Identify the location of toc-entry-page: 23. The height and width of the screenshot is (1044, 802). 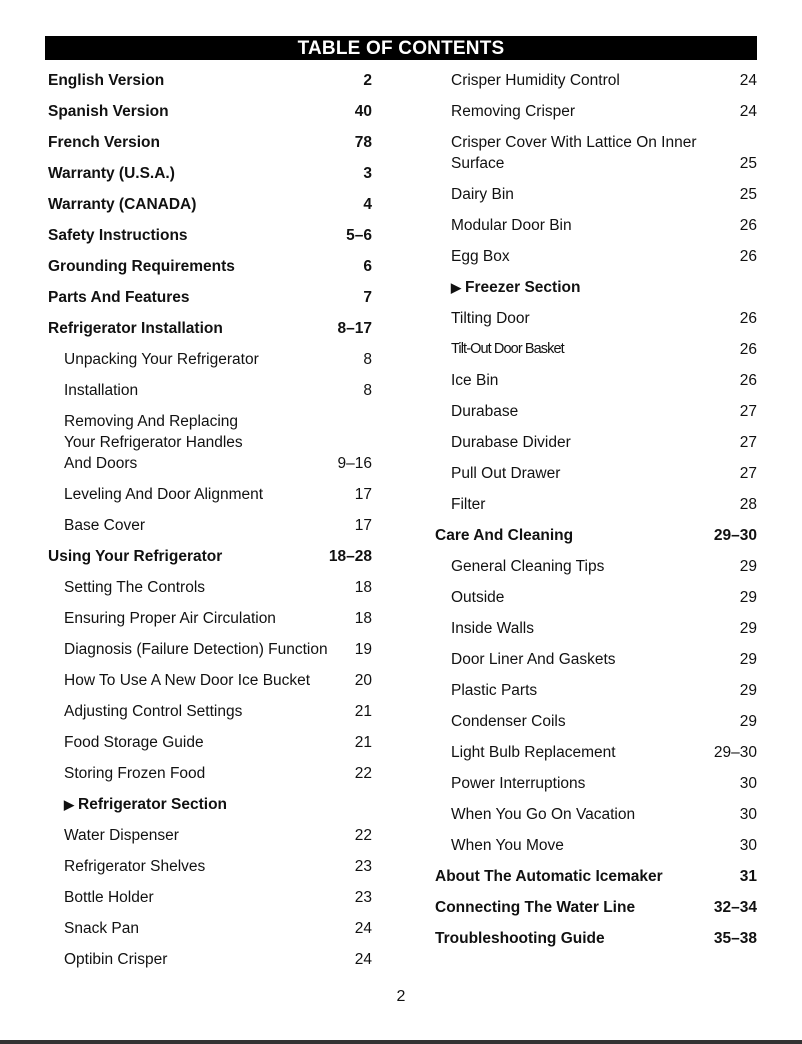
(363, 897).